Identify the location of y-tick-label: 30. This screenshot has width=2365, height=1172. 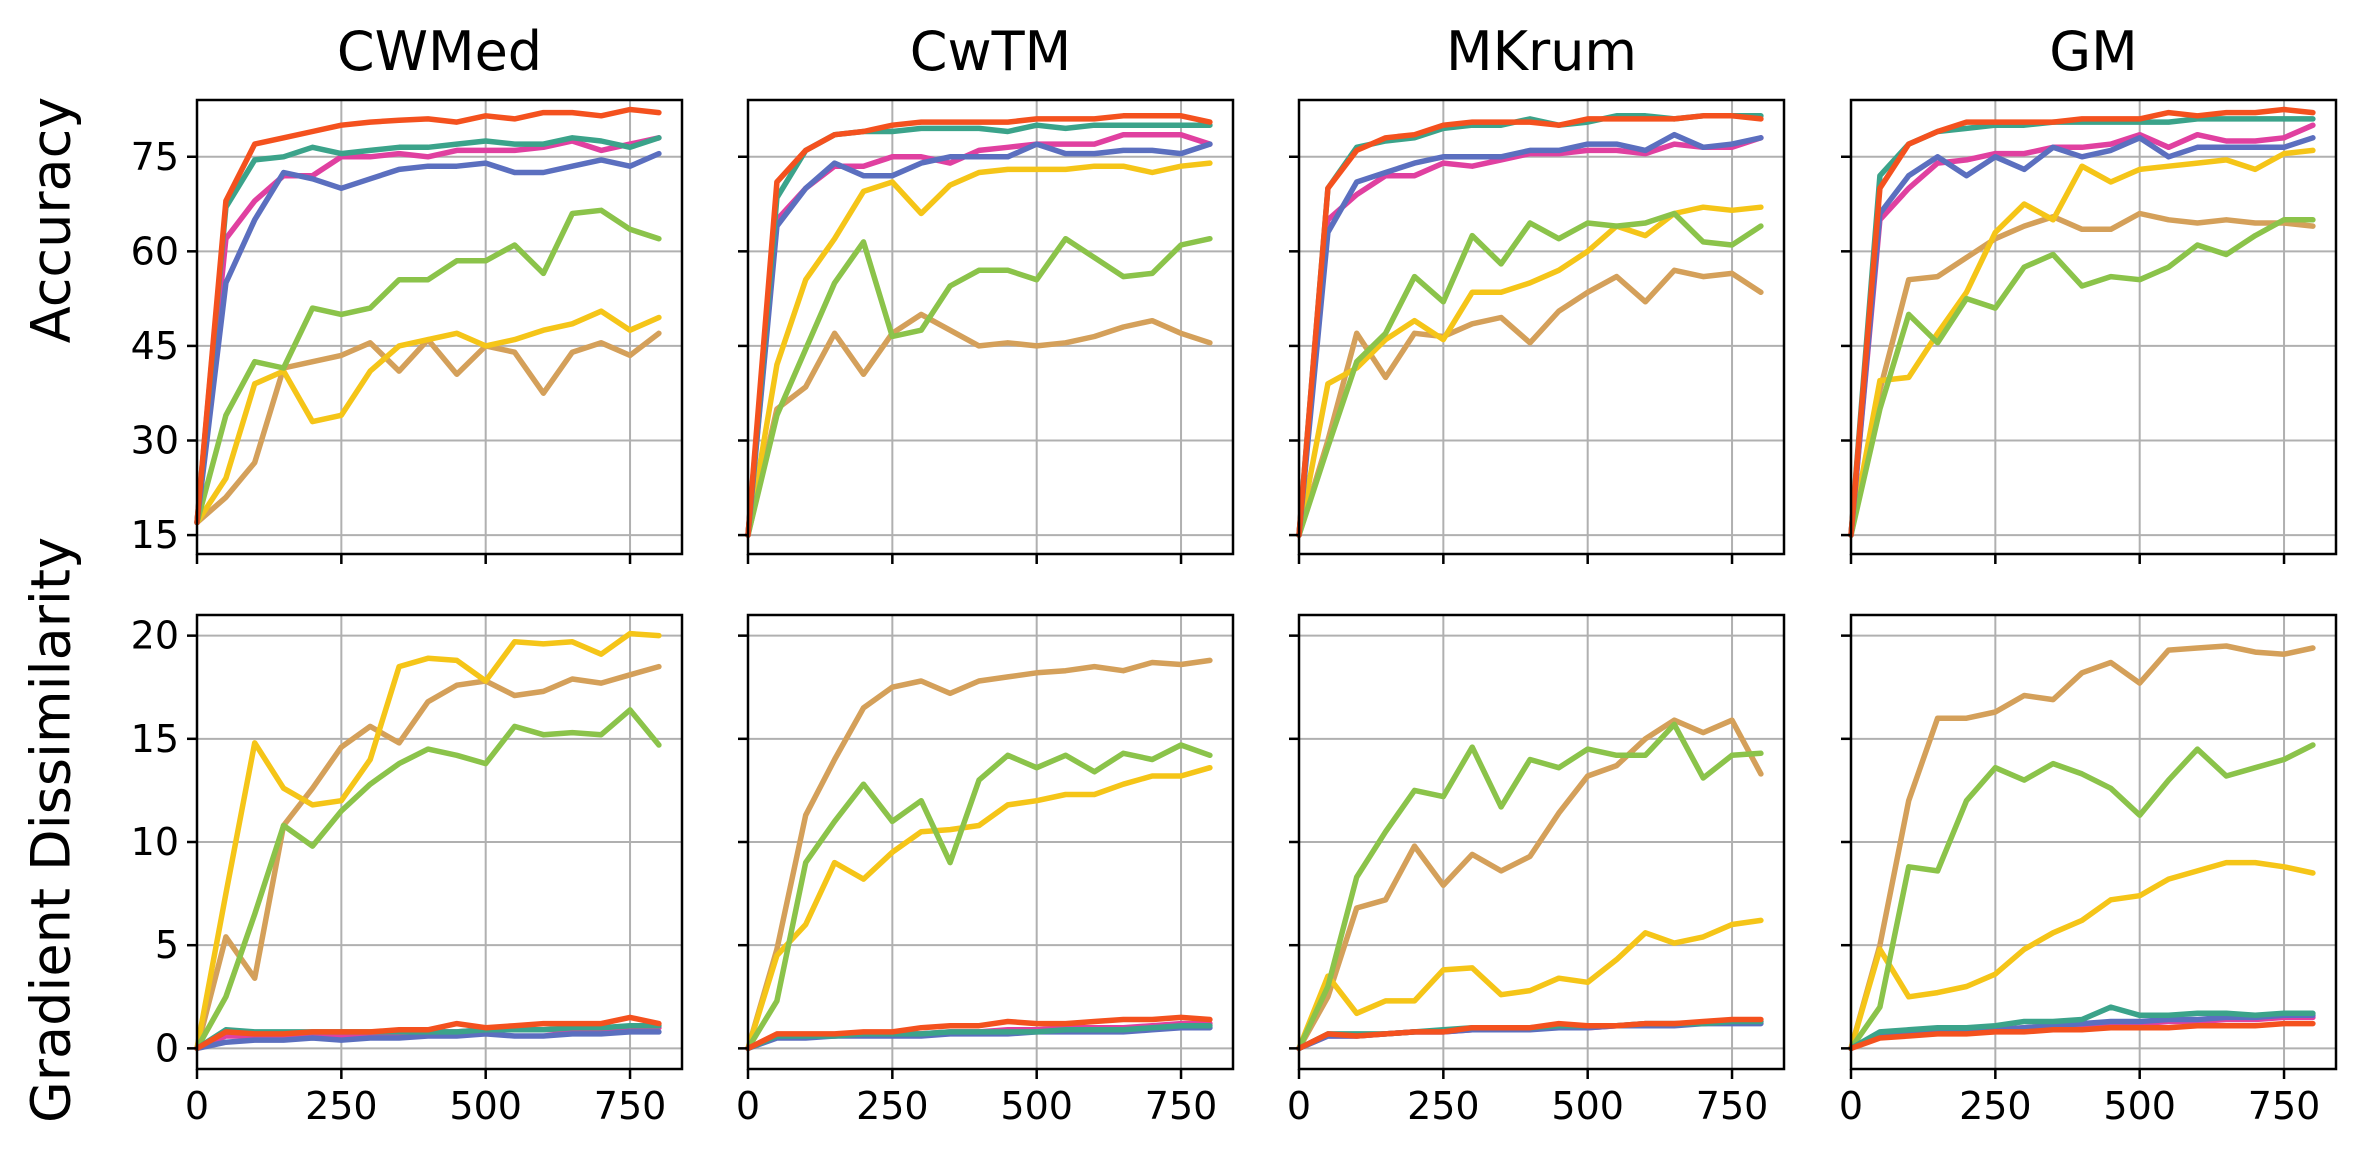
(155, 441).